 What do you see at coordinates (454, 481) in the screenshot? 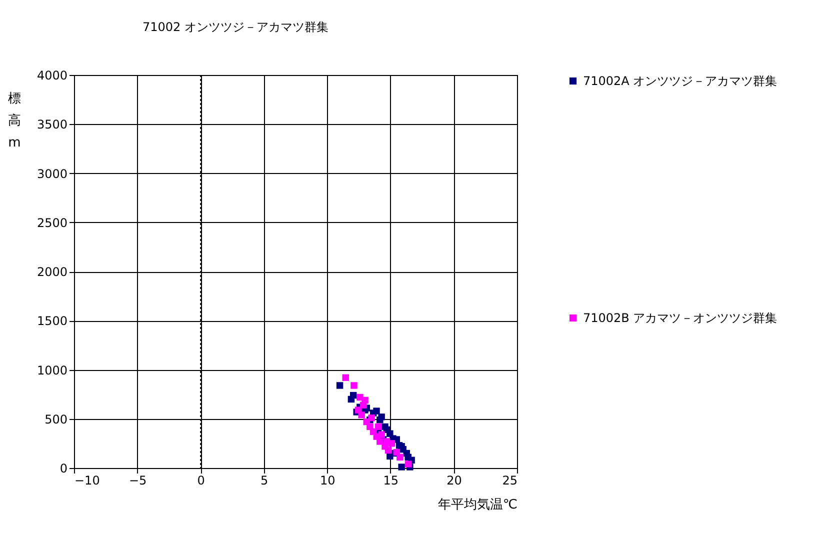
I see `x-tick-label: 20` at bounding box center [454, 481].